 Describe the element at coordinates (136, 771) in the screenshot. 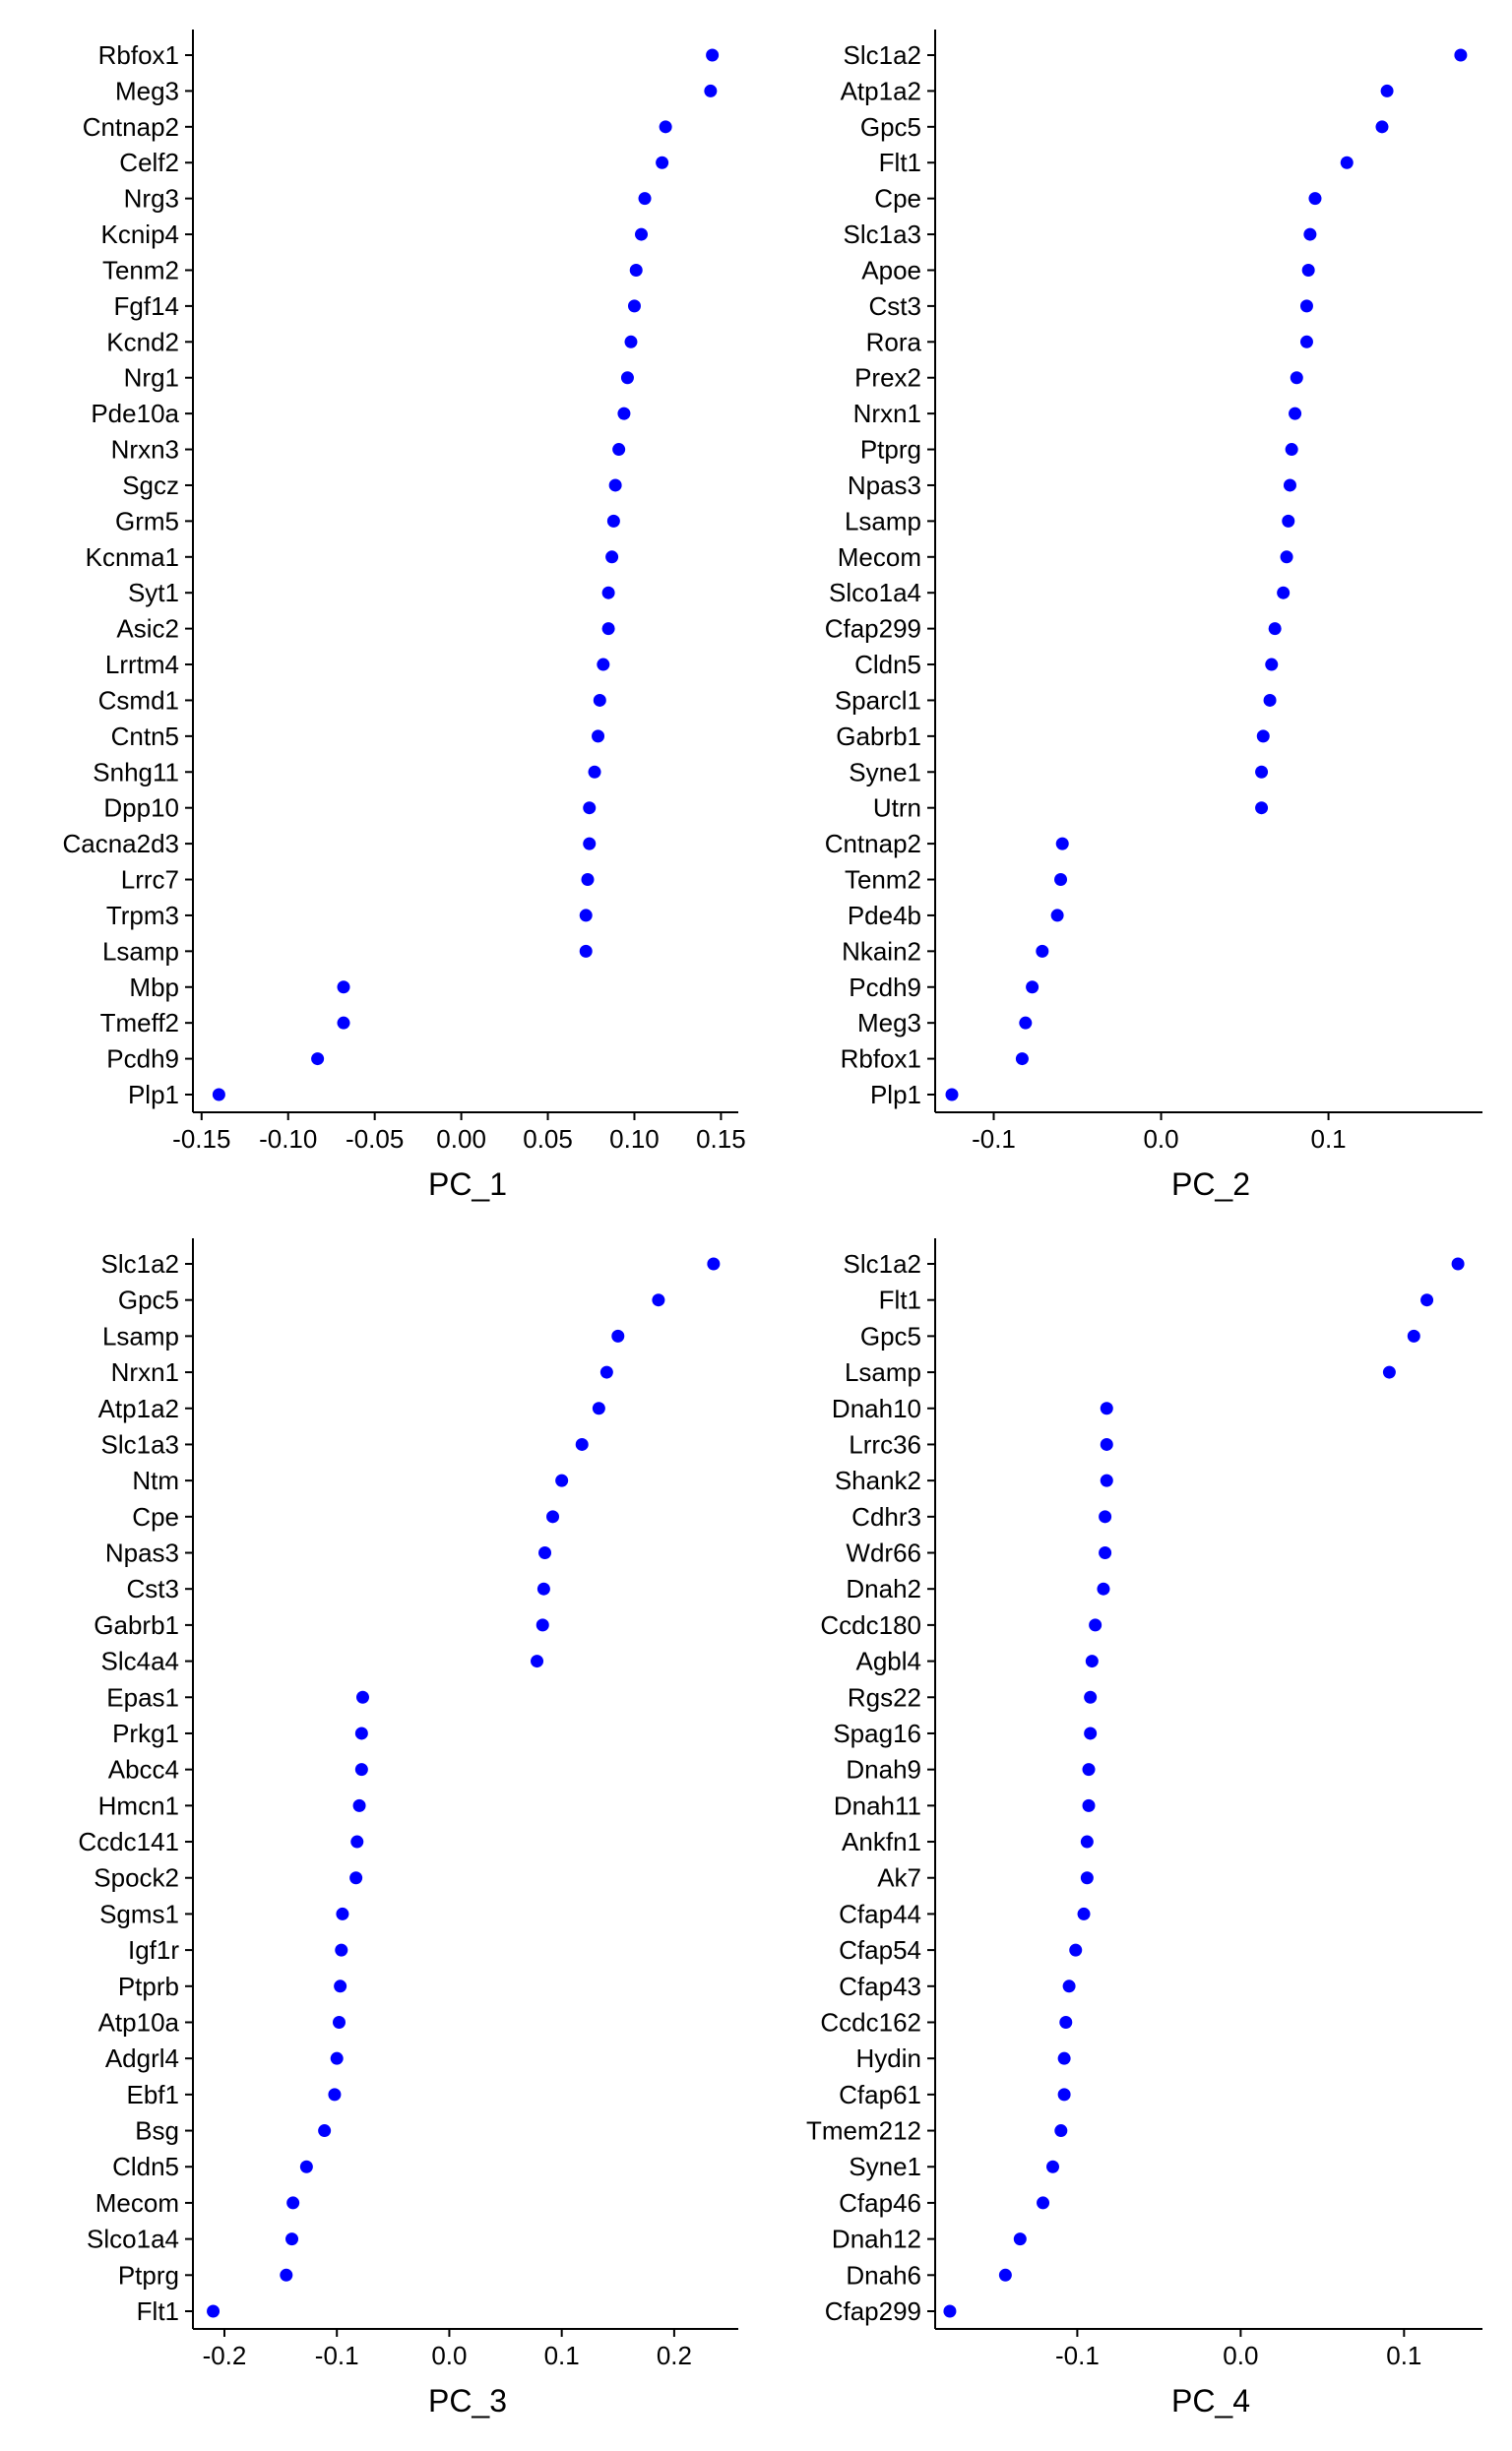

I see `gene-label: Snhg11` at that location.